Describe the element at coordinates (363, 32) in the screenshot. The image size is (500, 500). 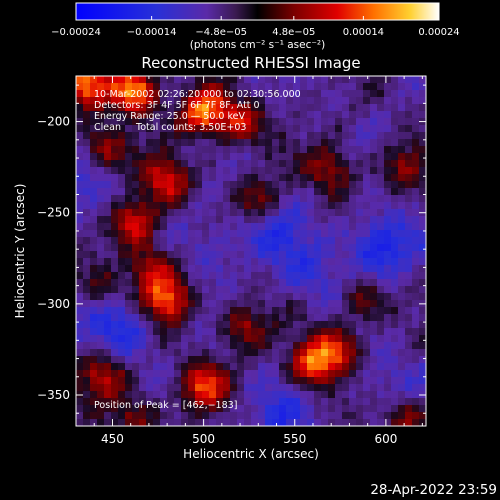
I see `colorbar-tick-label: 0.00014` at that location.